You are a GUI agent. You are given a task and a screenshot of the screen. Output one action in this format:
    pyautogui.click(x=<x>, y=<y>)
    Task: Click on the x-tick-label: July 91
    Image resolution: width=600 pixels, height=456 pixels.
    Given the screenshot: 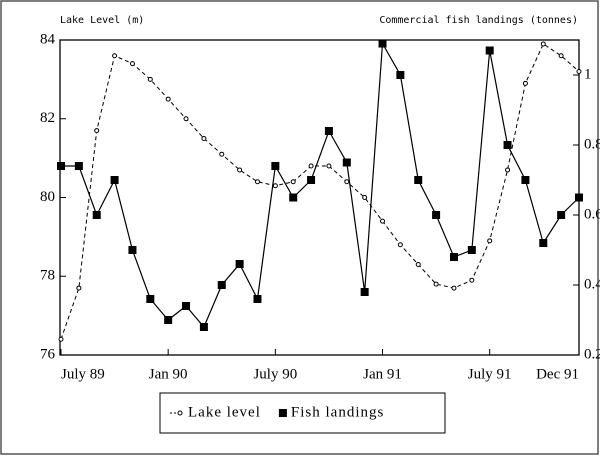 What is the action you would take?
    pyautogui.click(x=490, y=374)
    